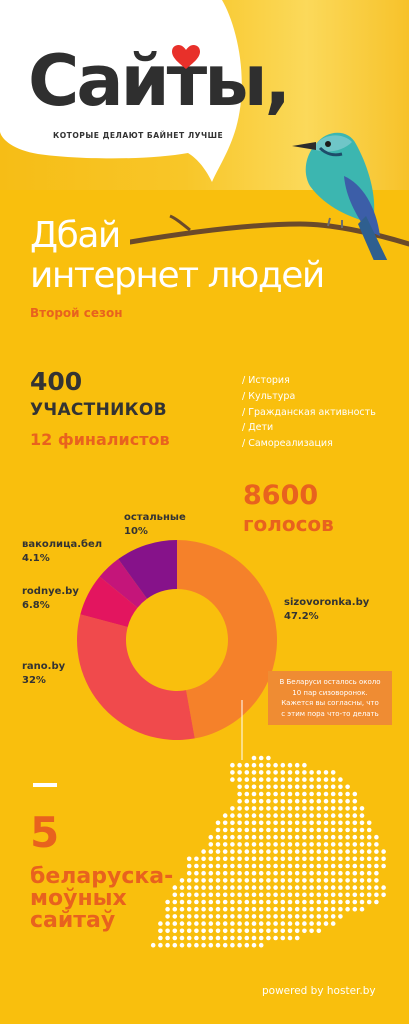 This screenshot has height=1024, width=409. What do you see at coordinates (101, 899) in the screenshot?
I see `sites-label: беларуска- моўных сайтаў` at bounding box center [101, 899].